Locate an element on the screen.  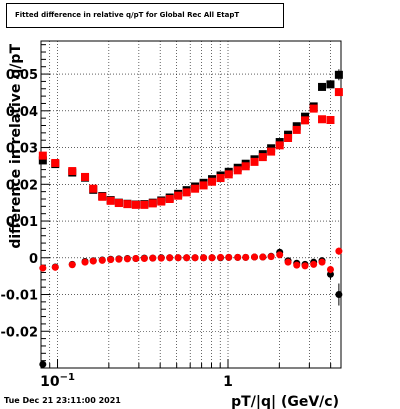
x-tick-label: 10−1 is located at coordinates (57, 381).